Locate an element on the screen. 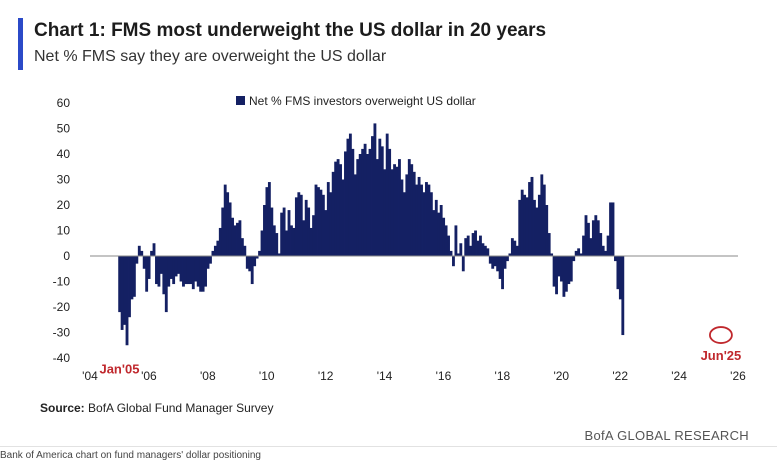  x-tick-label: '10 is located at coordinates (267, 376).